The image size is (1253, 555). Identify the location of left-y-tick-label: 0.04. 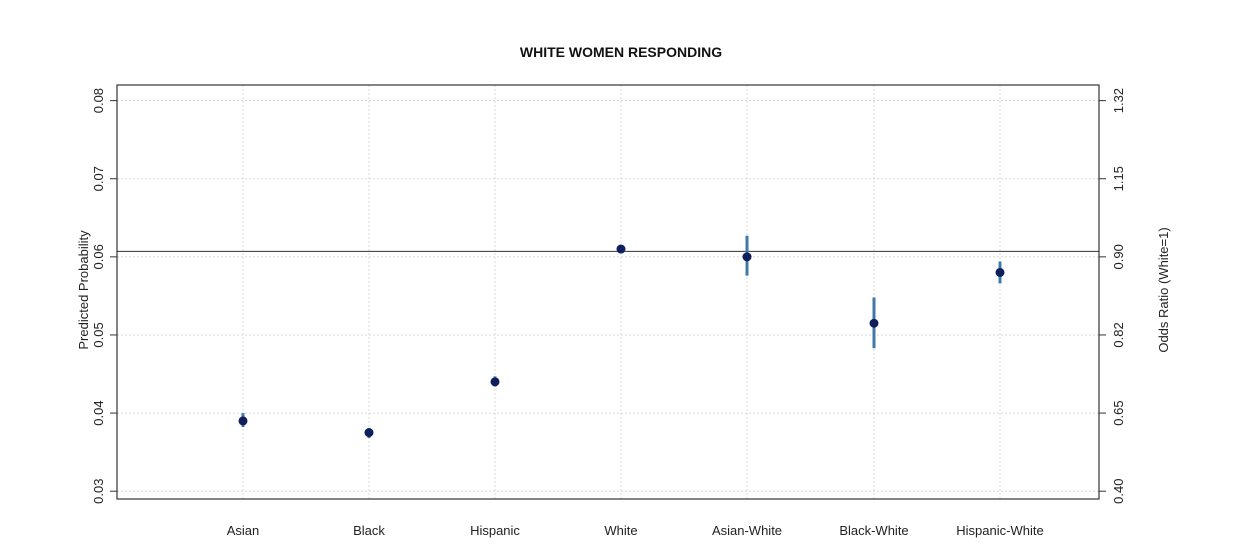
(98, 412).